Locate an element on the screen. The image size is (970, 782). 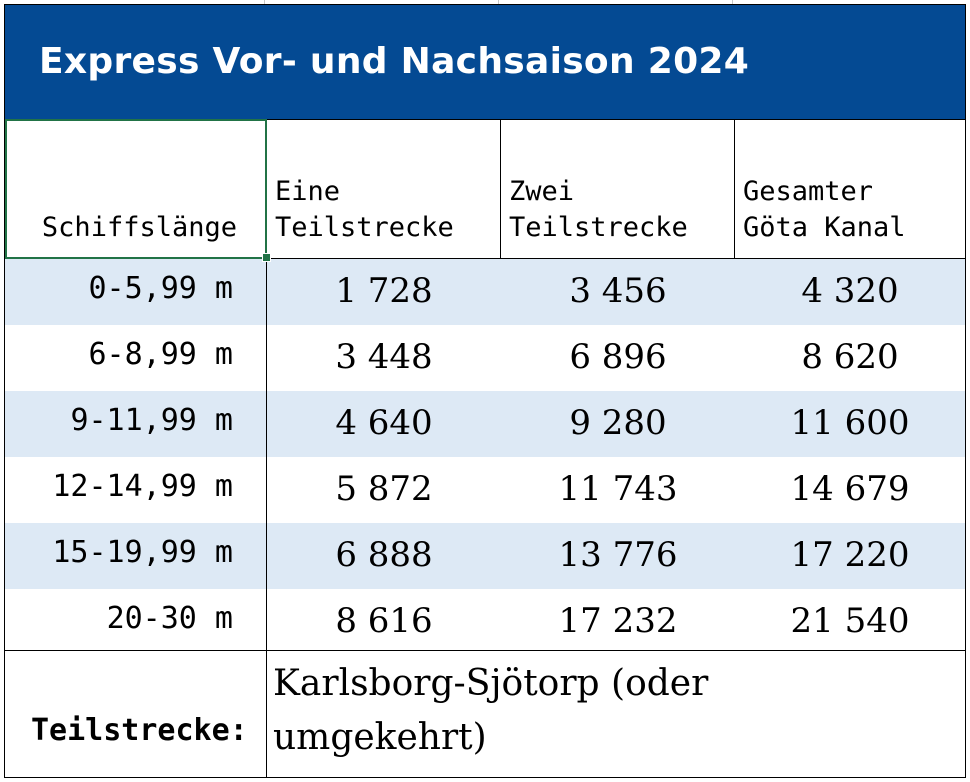
value-all: 17 220 is located at coordinates (850, 555).